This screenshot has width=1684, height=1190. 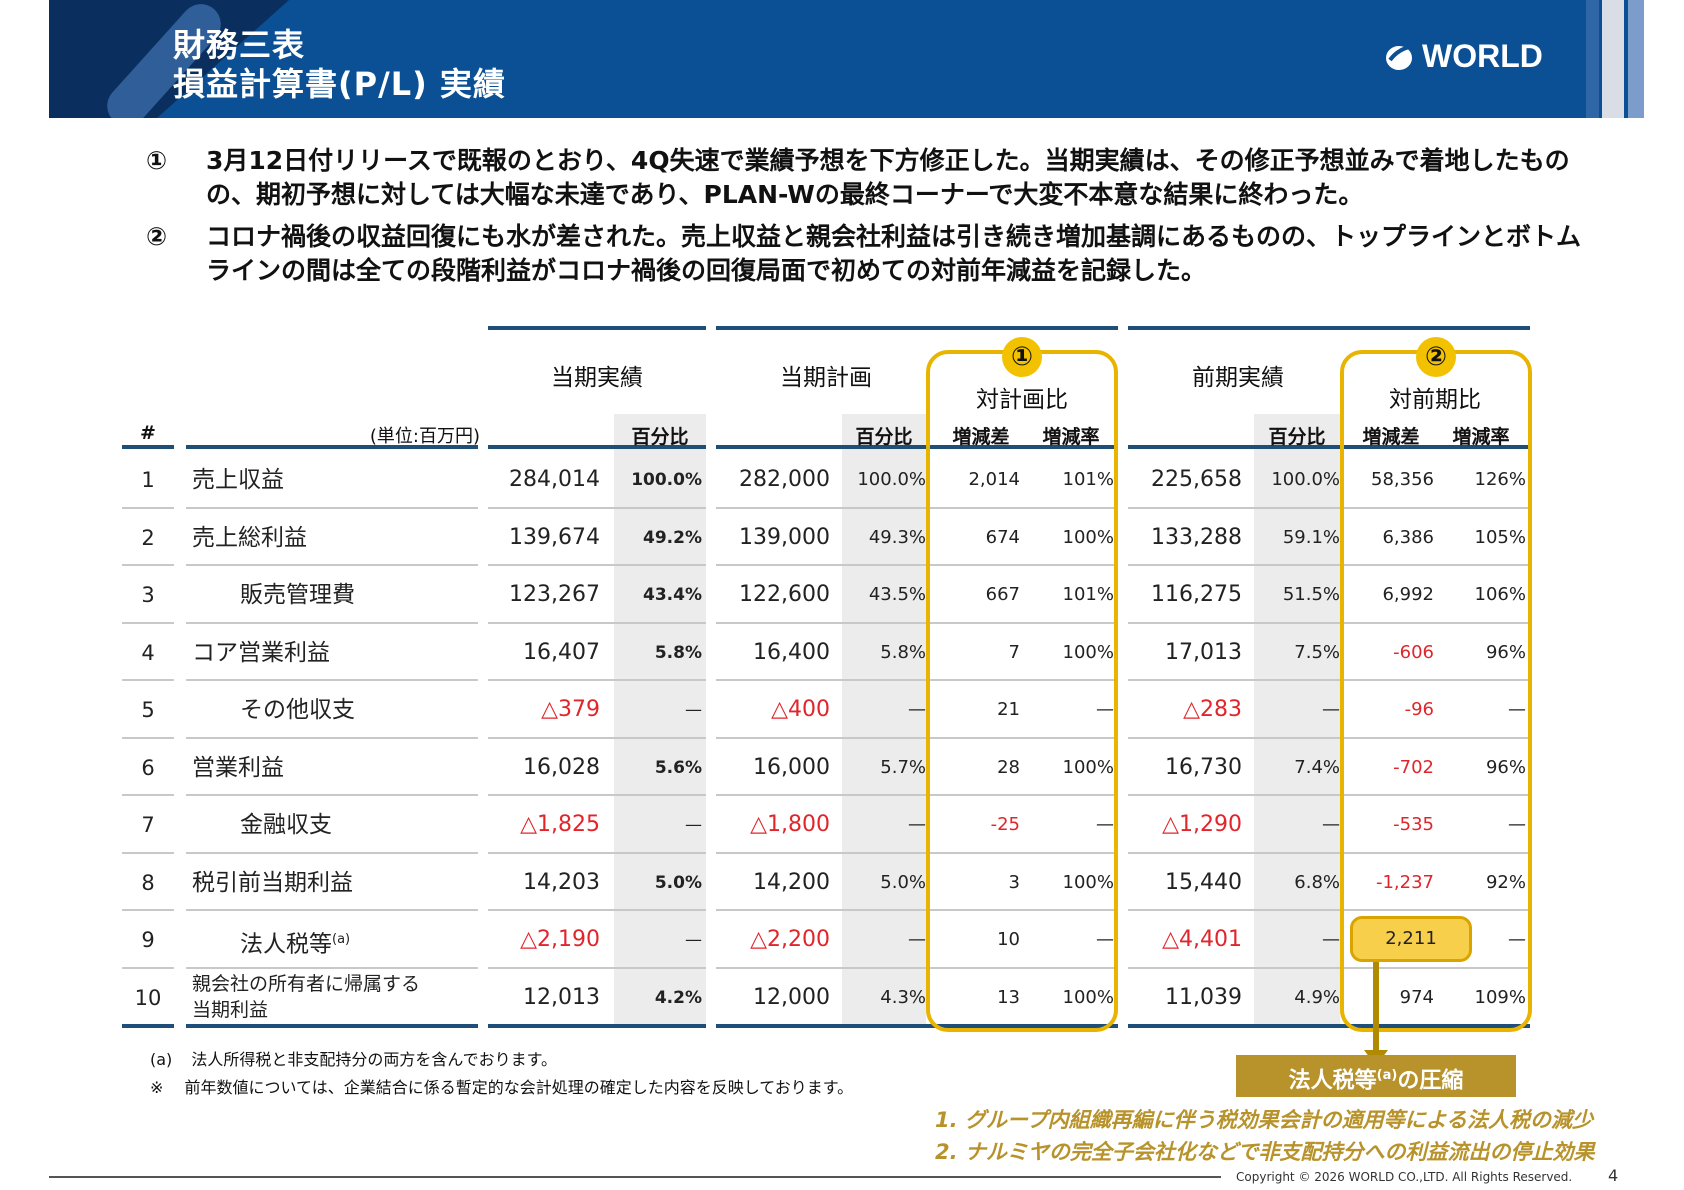 What do you see at coordinates (157, 236) in the screenshot?
I see `summary-number: ②` at bounding box center [157, 236].